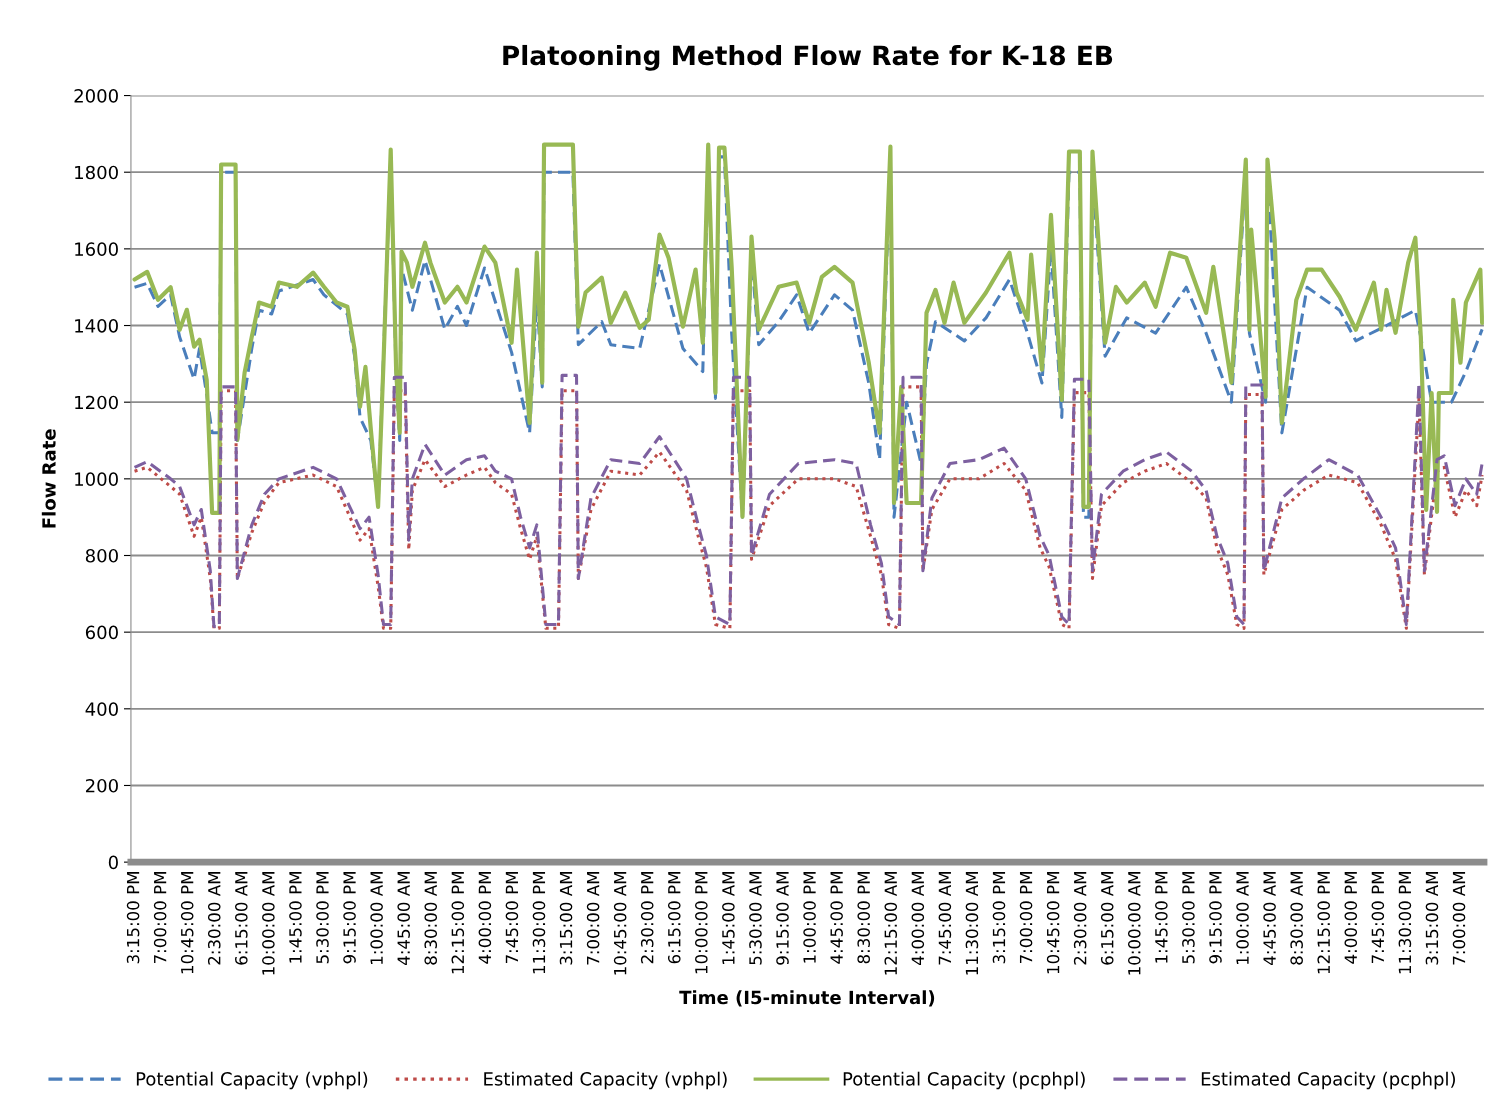  What do you see at coordinates (891, 923) in the screenshot?
I see `x-tick-label: 12:15:00 AM` at bounding box center [891, 923].